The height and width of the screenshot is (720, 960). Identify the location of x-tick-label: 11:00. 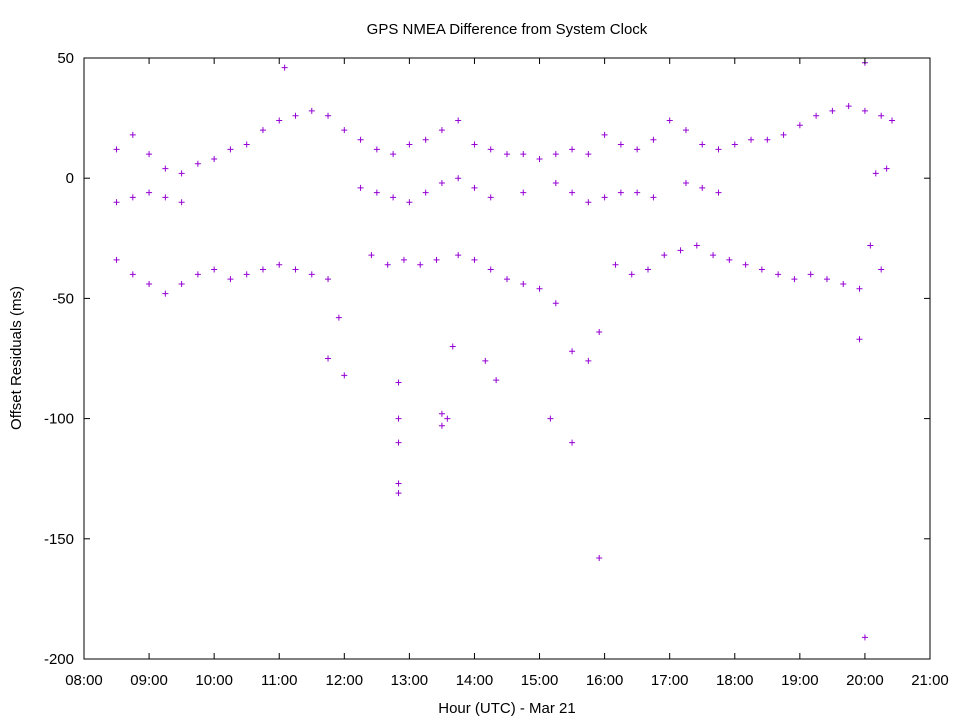
(279, 680).